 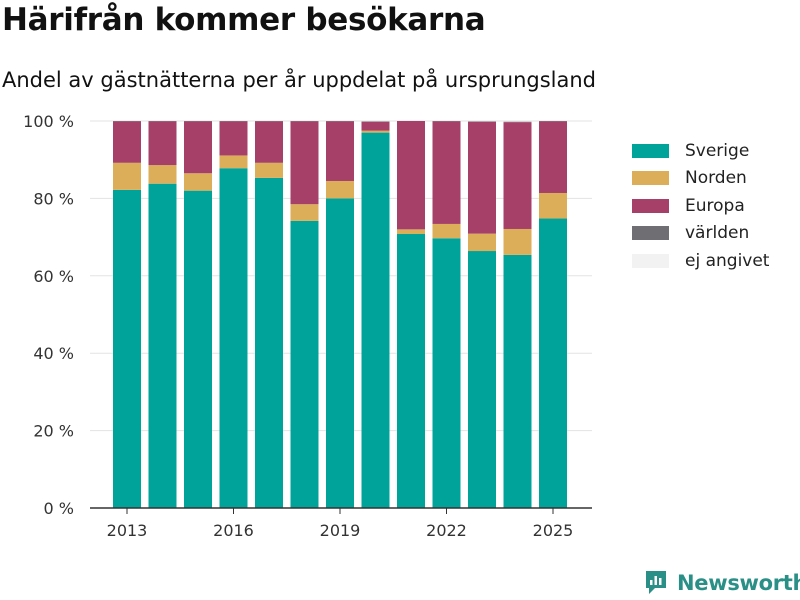 I want to click on x-tick-label: 2016, so click(x=233, y=530).